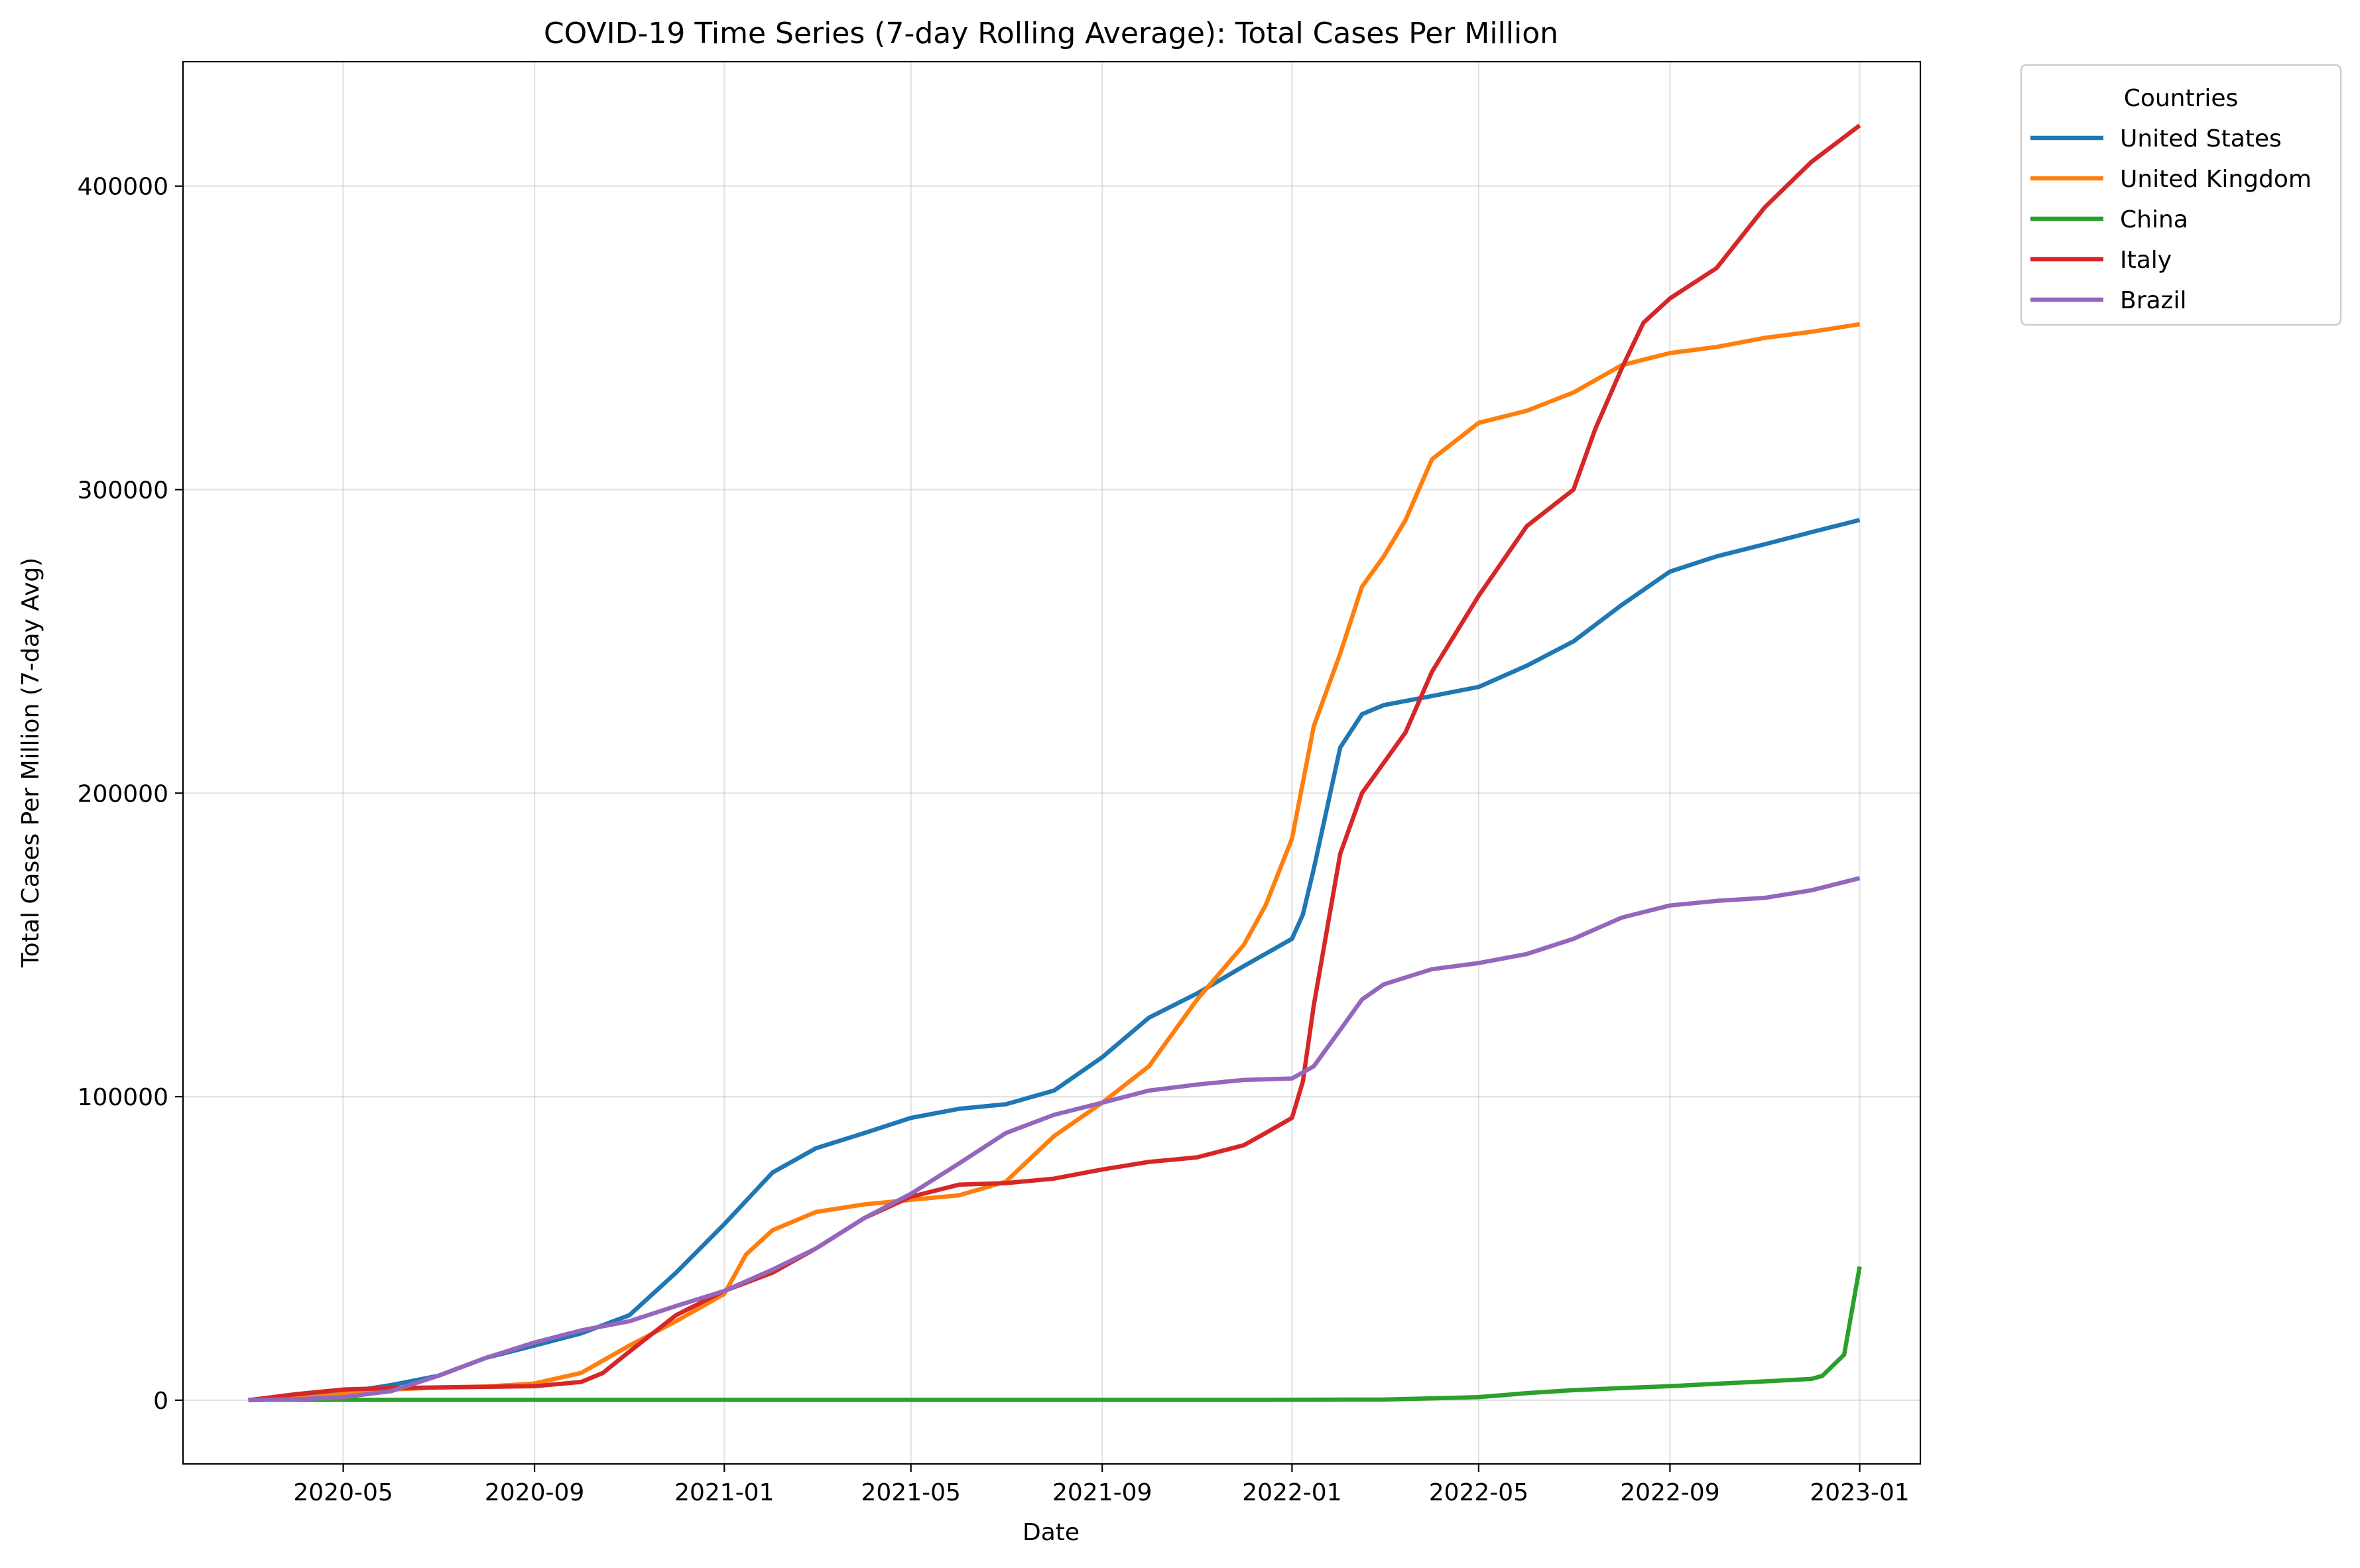  What do you see at coordinates (1102, 1492) in the screenshot?
I see `x-tick-label: 2021-09` at bounding box center [1102, 1492].